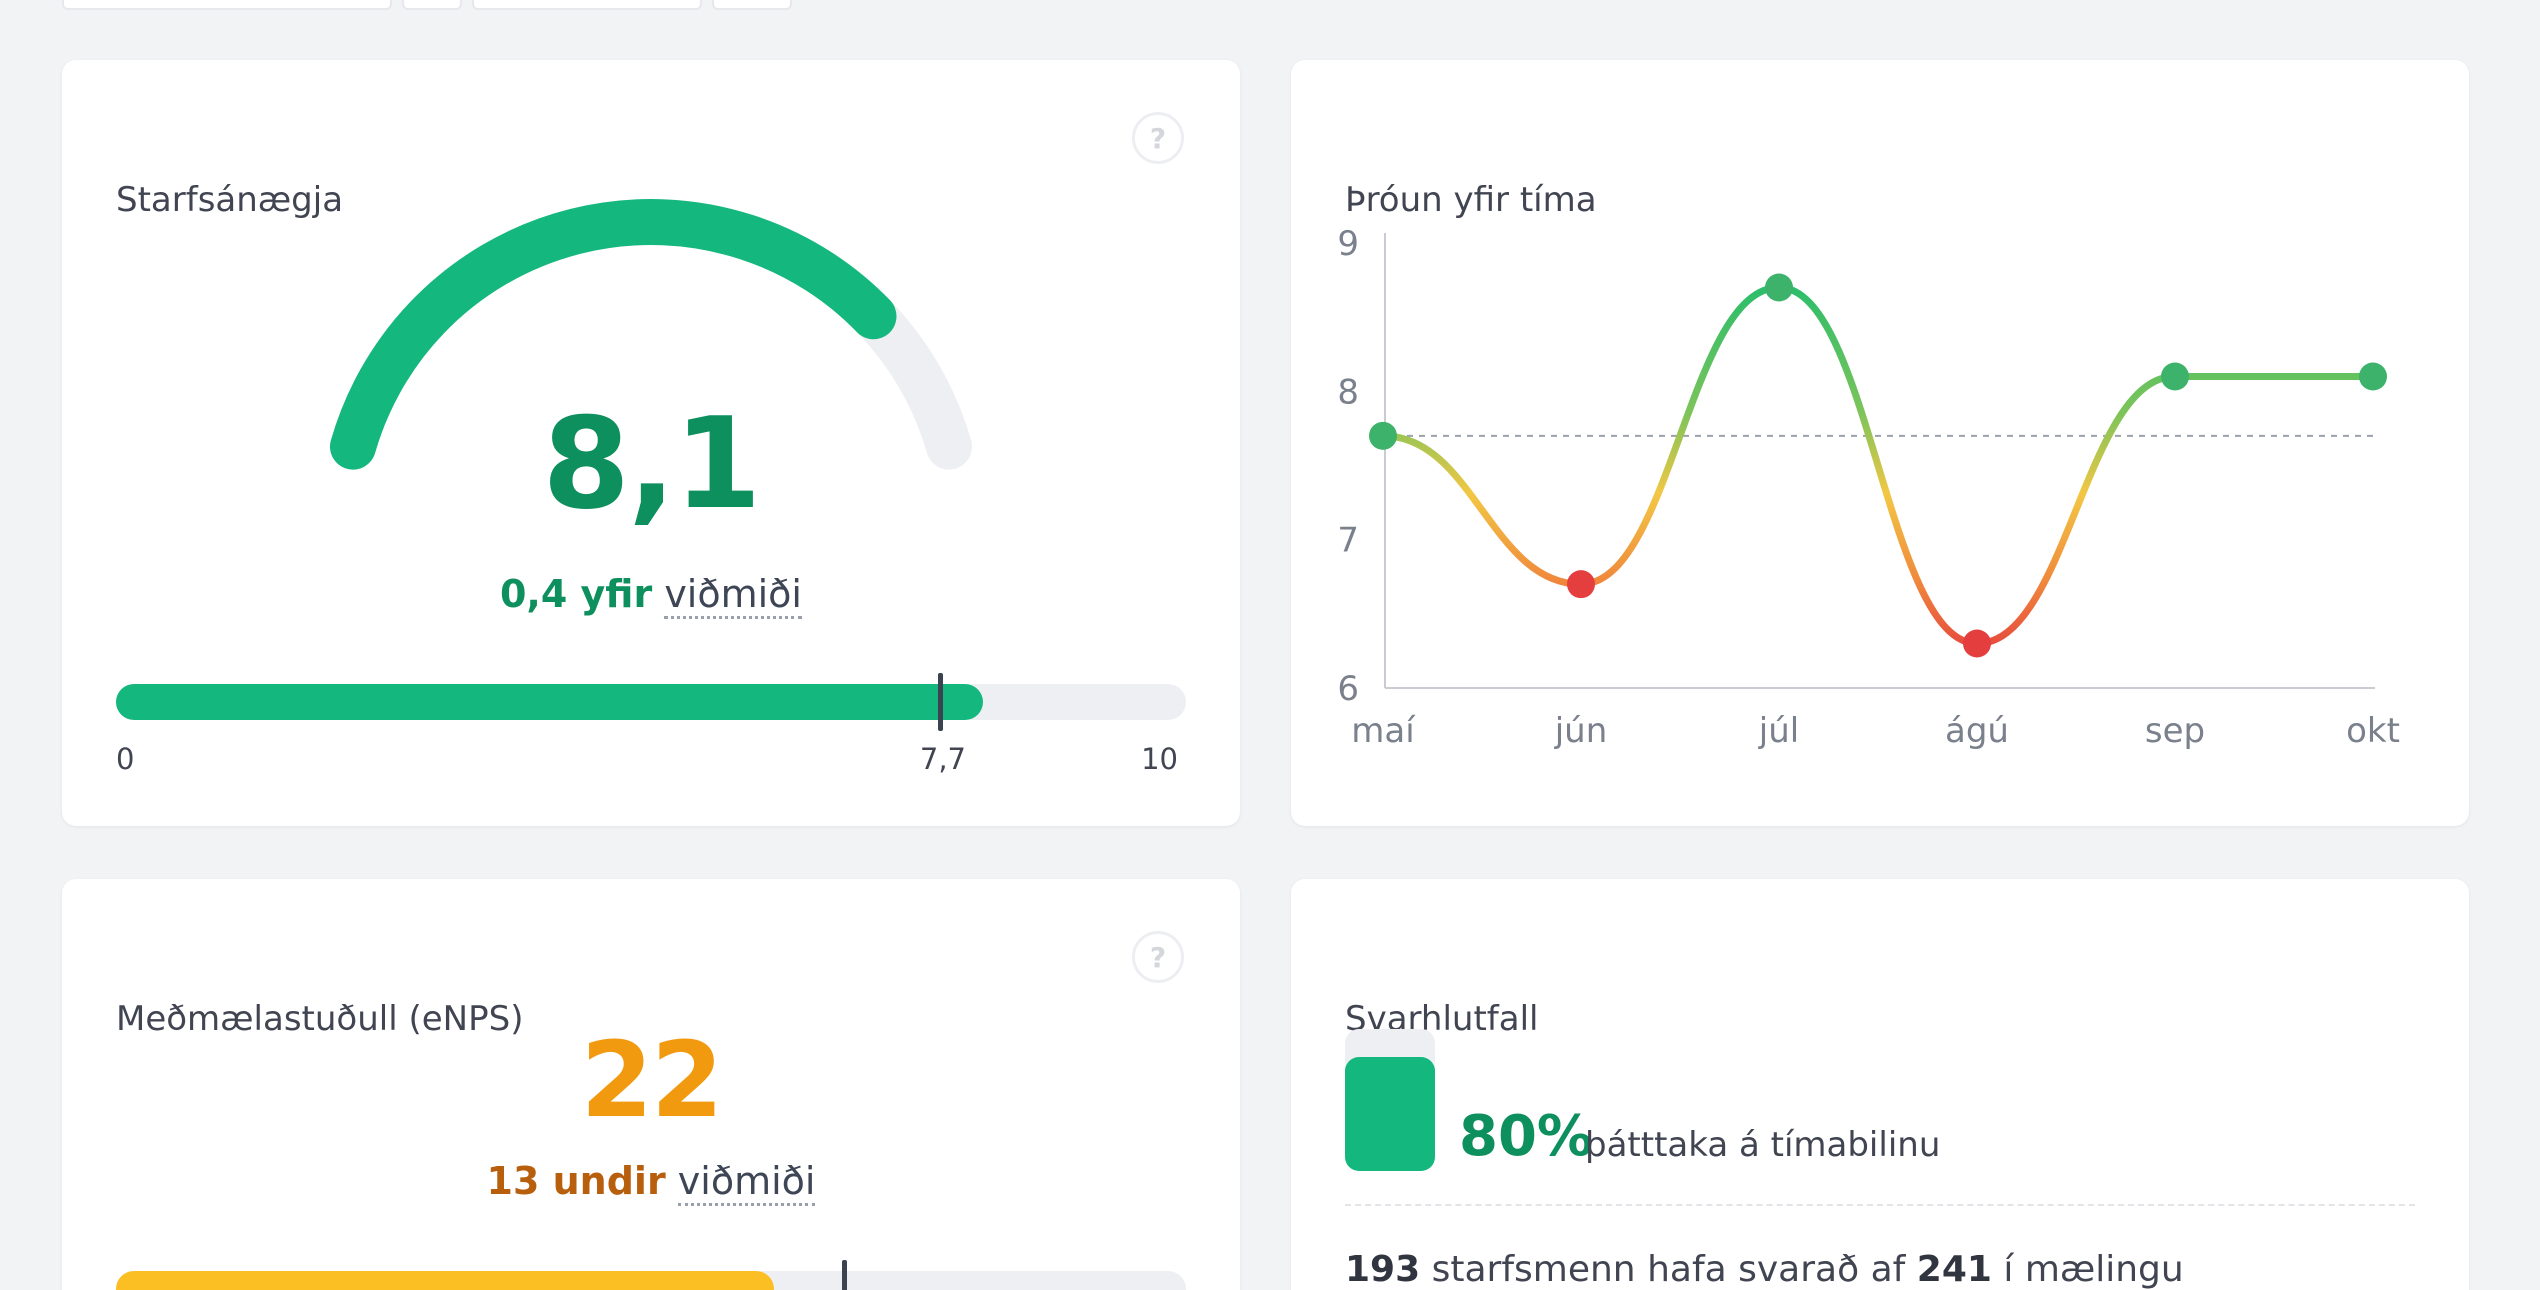 Image resolution: width=2540 pixels, height=1290 pixels. What do you see at coordinates (1390, 1114) in the screenshot?
I see `response-rate-bar-fill` at bounding box center [1390, 1114].